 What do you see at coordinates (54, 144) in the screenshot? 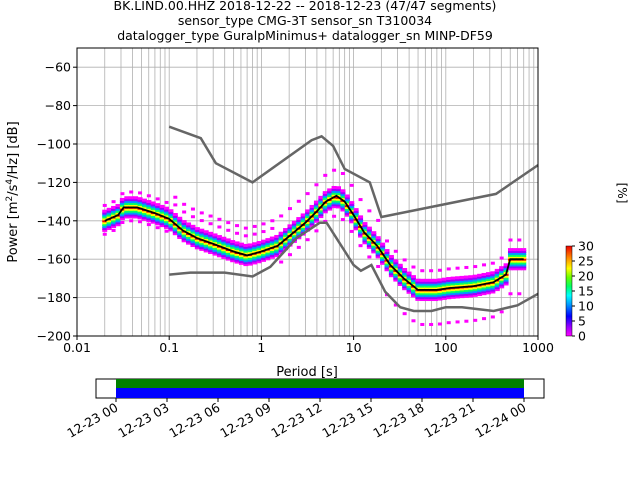
I see `y-tick-label: −100` at bounding box center [54, 144].